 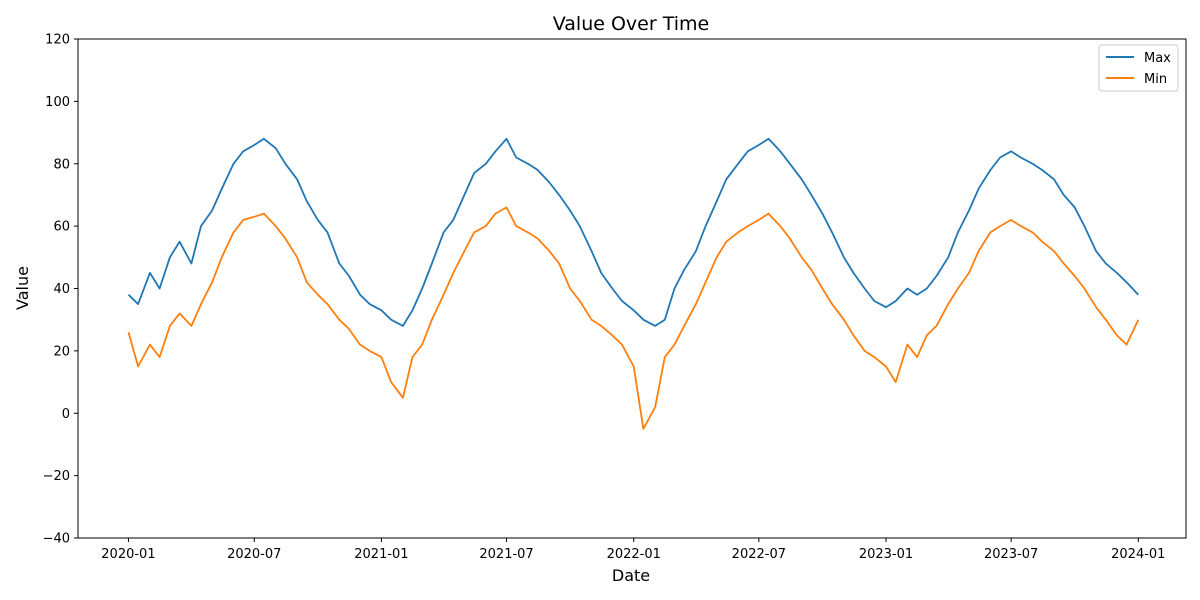 I want to click on x-tick-label: 2022-07, so click(x=759, y=554).